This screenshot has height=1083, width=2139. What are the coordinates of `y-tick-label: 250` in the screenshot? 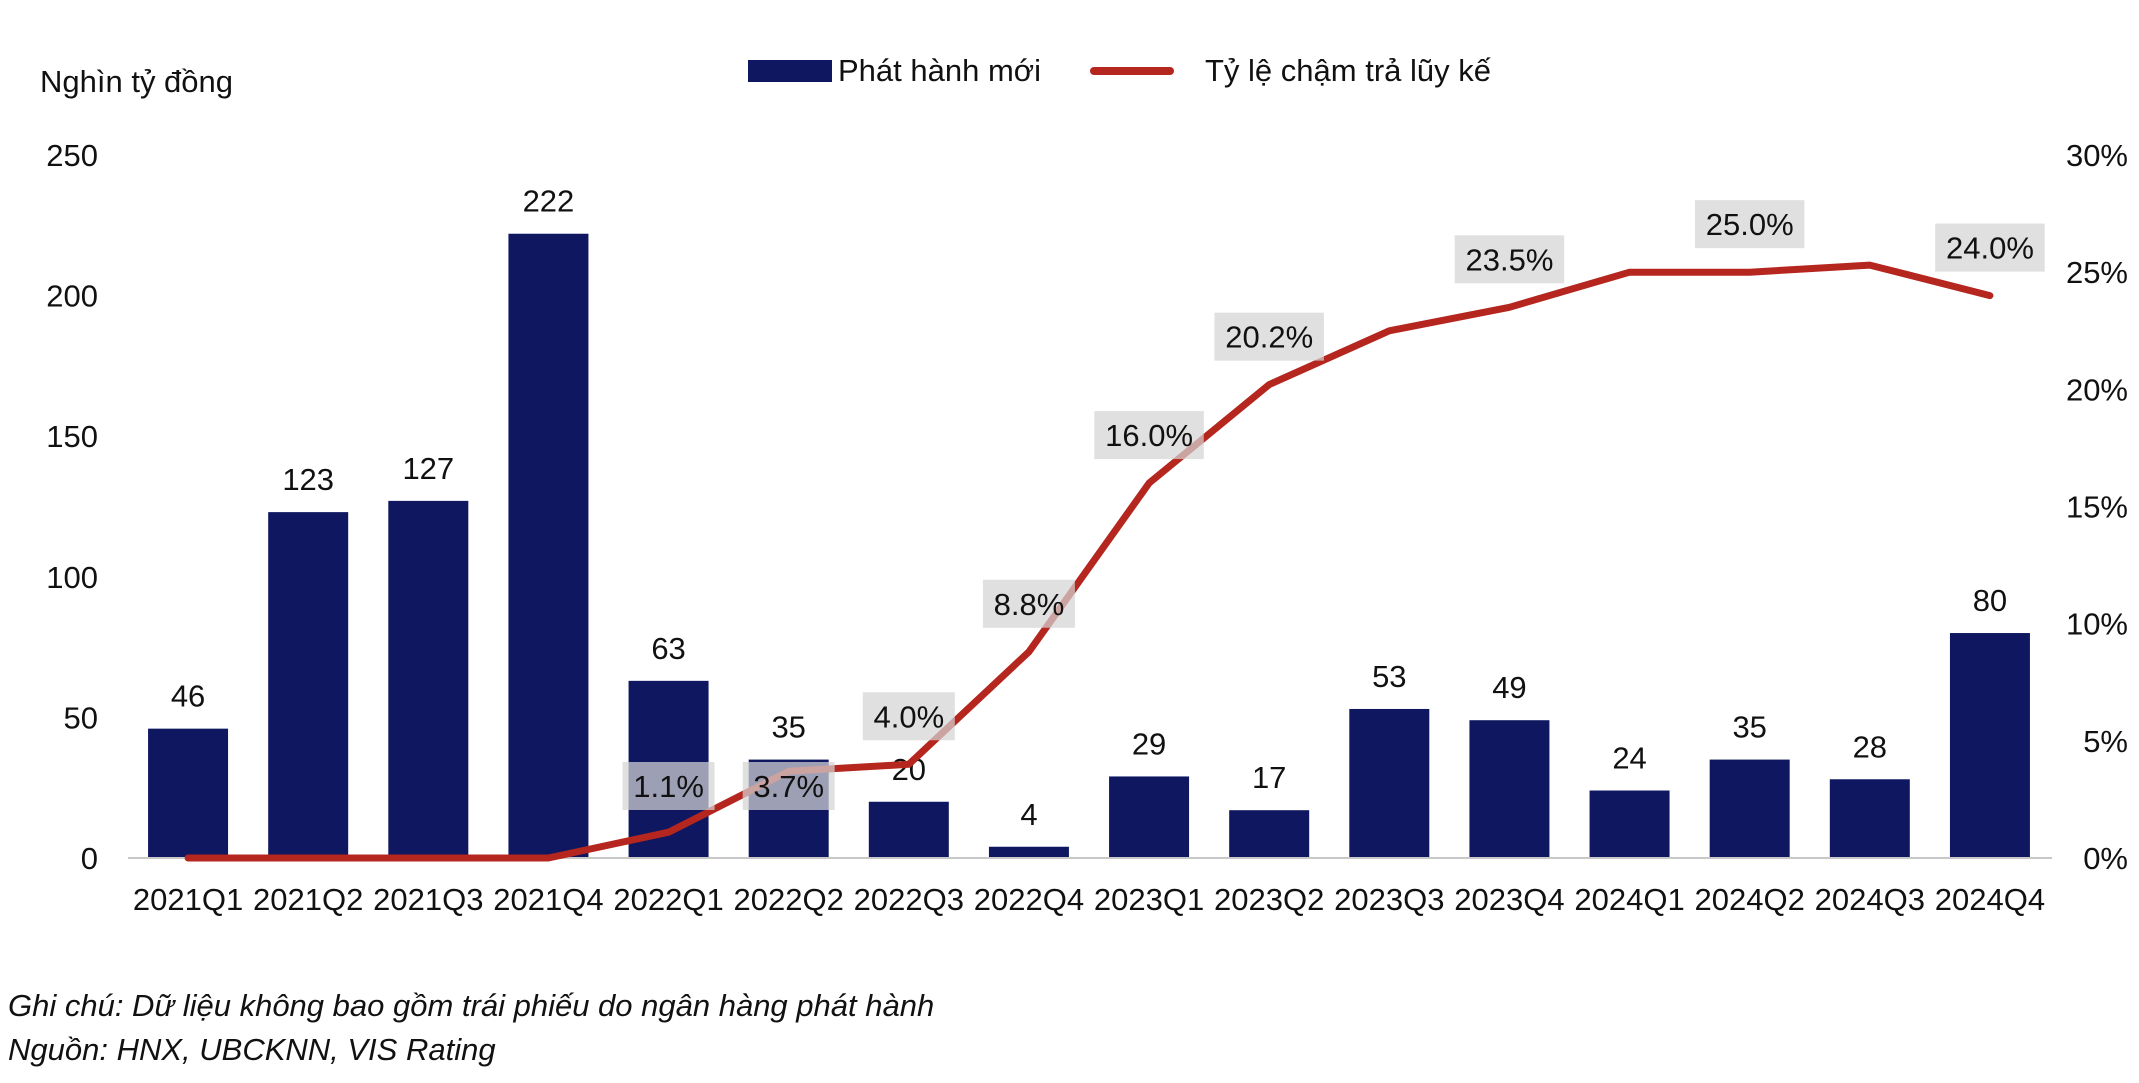 It's located at (72, 155).